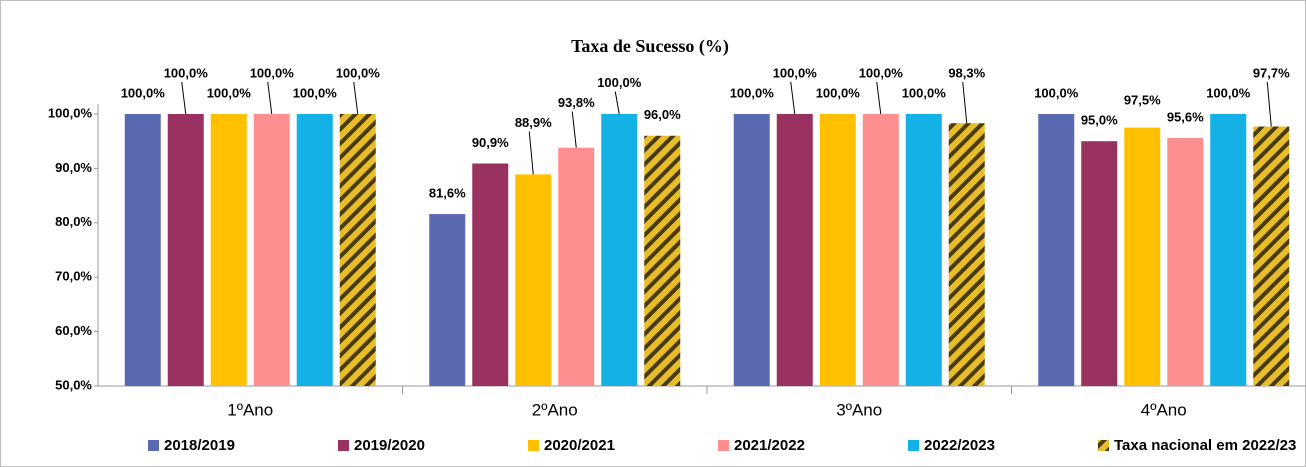 This screenshot has width=1306, height=467. What do you see at coordinates (966, 72) in the screenshot?
I see `data-label: 98,3%` at bounding box center [966, 72].